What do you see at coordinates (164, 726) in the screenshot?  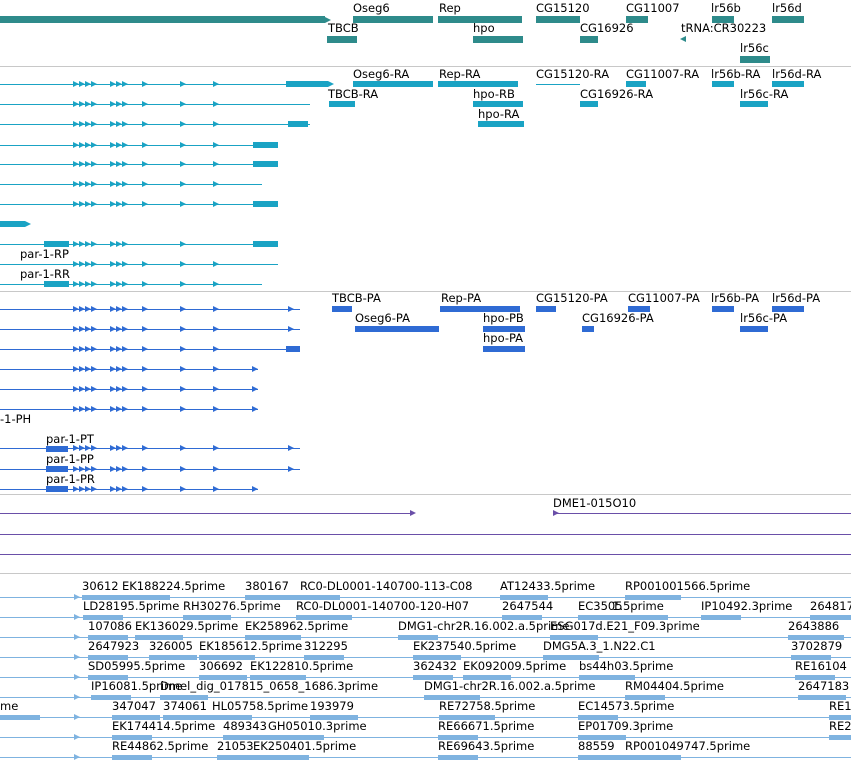 I see `est-label: EK174414.5prime` at bounding box center [164, 726].